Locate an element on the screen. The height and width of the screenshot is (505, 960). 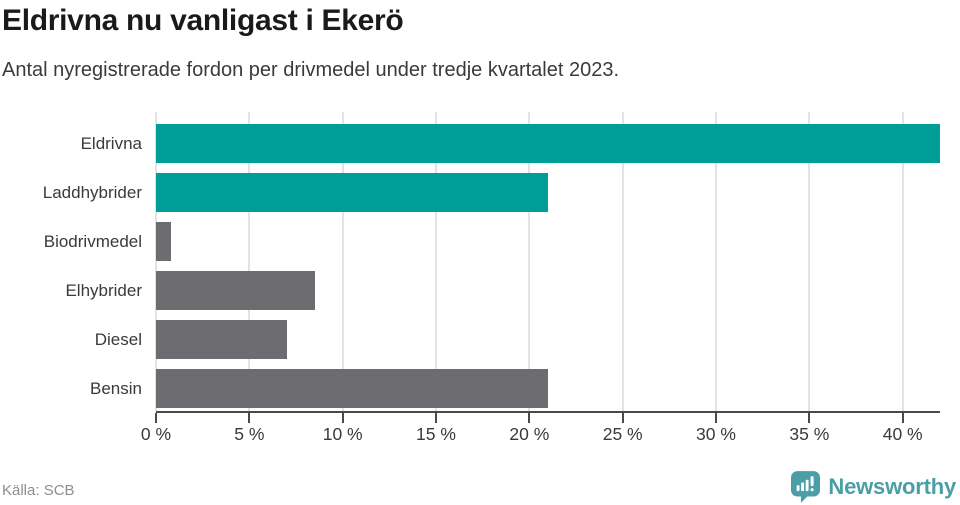
x-tick-label-30: 30 % is located at coordinates (716, 434).